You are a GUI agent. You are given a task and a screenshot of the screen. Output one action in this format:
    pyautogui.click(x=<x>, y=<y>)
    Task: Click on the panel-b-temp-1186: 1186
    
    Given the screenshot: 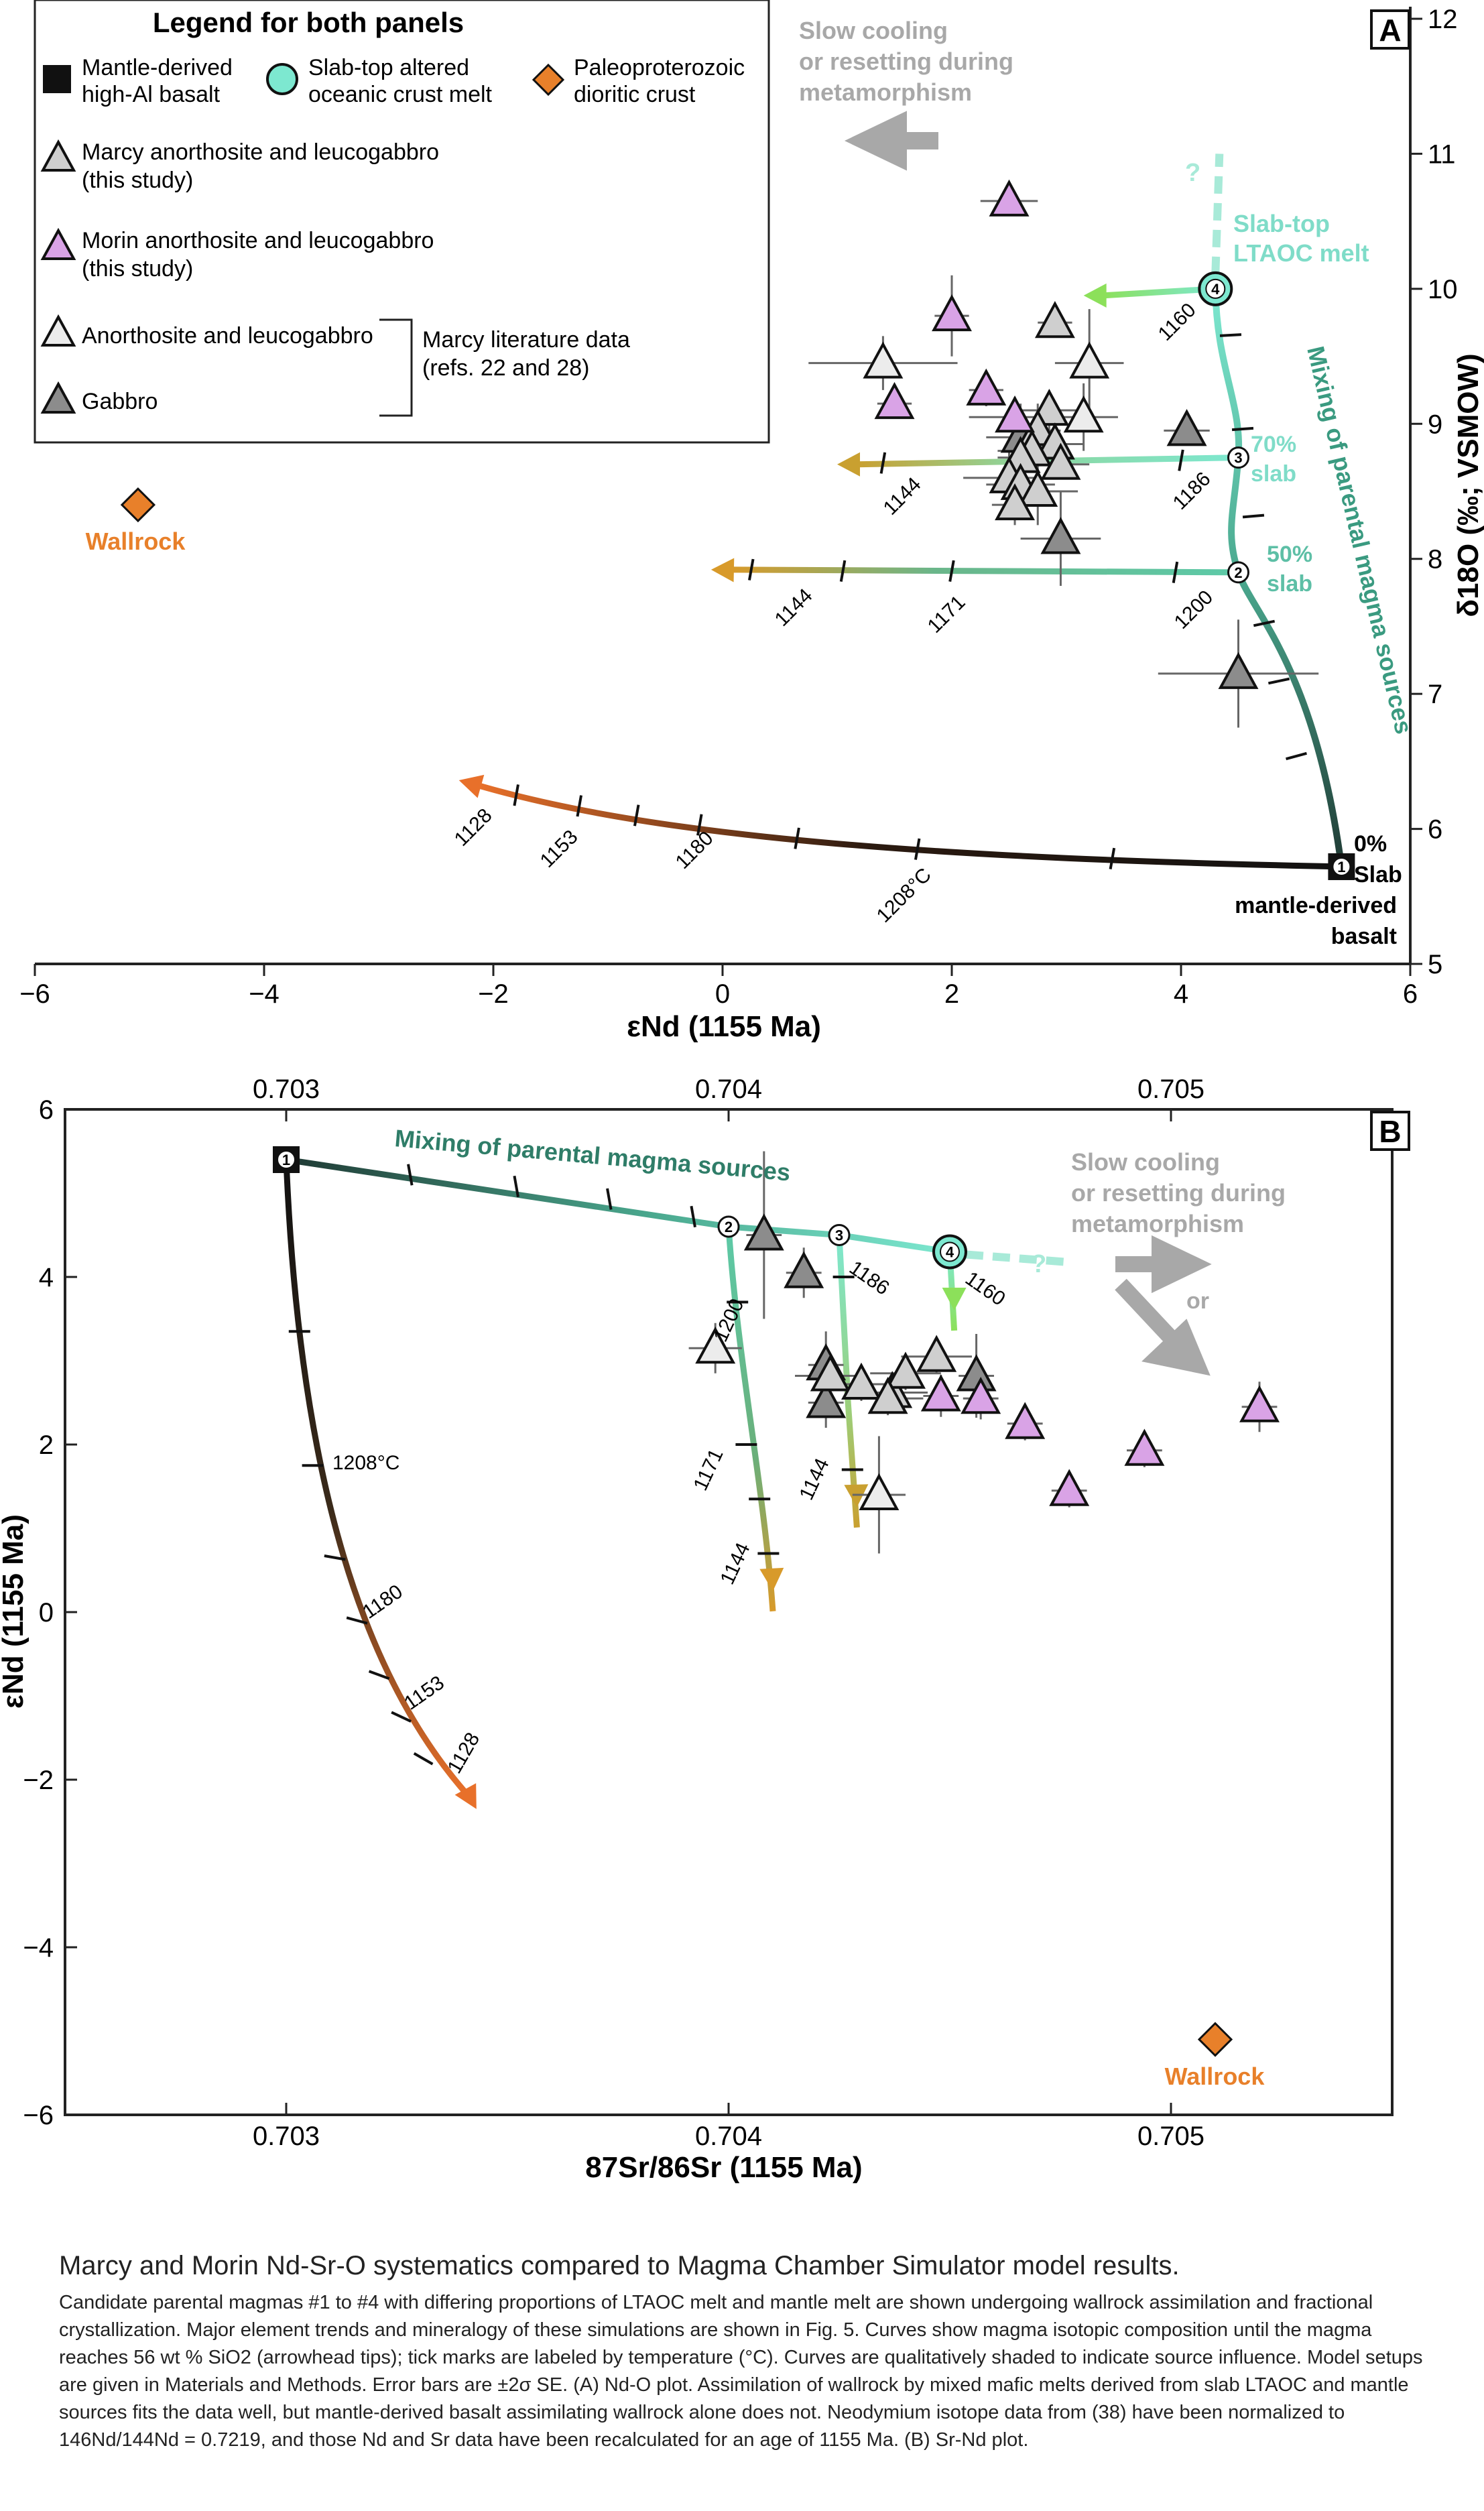 What is the action you would take?
    pyautogui.click(x=869, y=1278)
    